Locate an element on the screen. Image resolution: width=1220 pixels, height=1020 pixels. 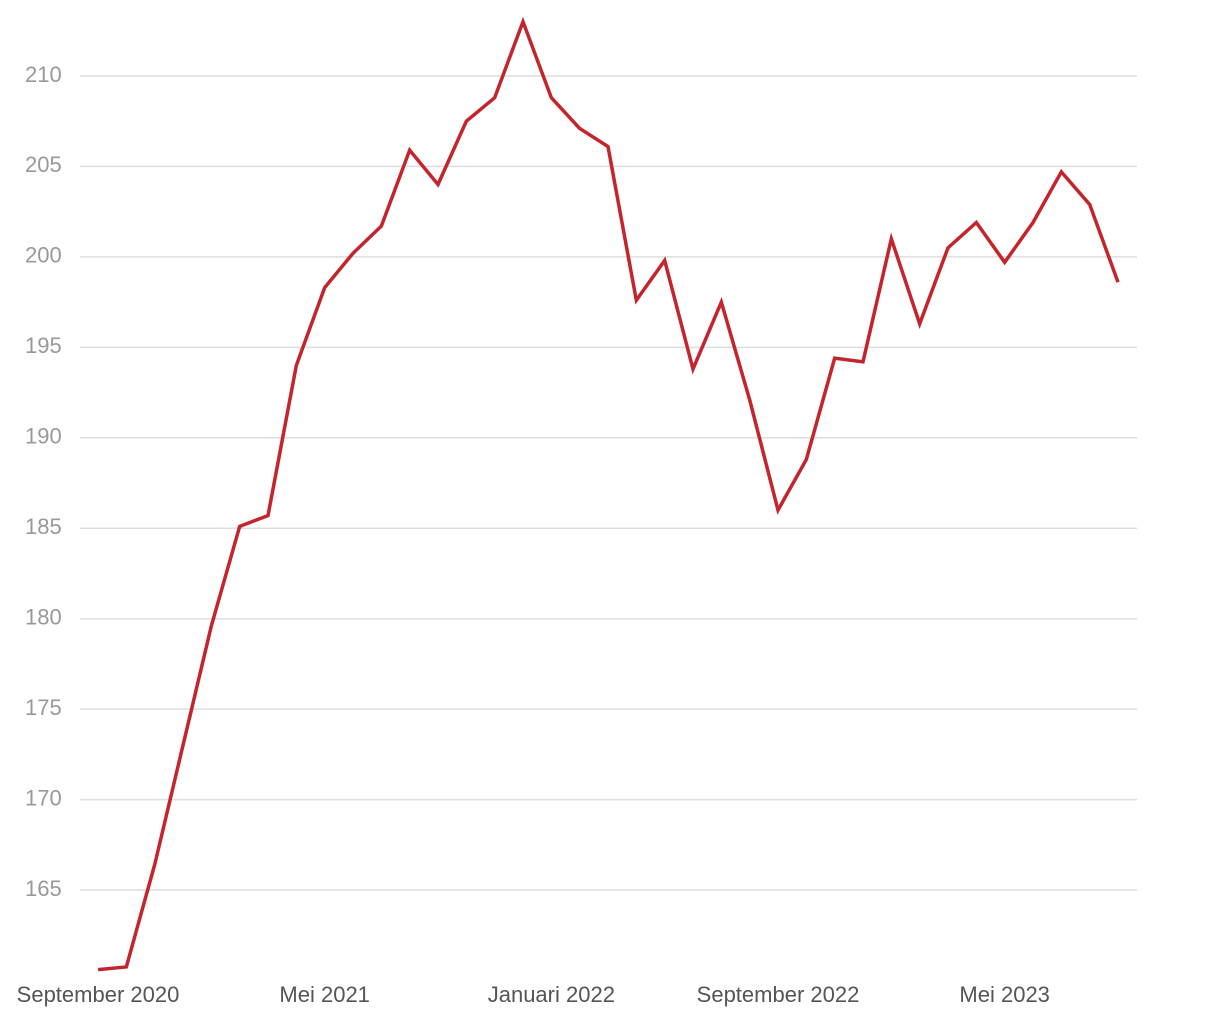
y-tick-label: 175 is located at coordinates (43, 707).